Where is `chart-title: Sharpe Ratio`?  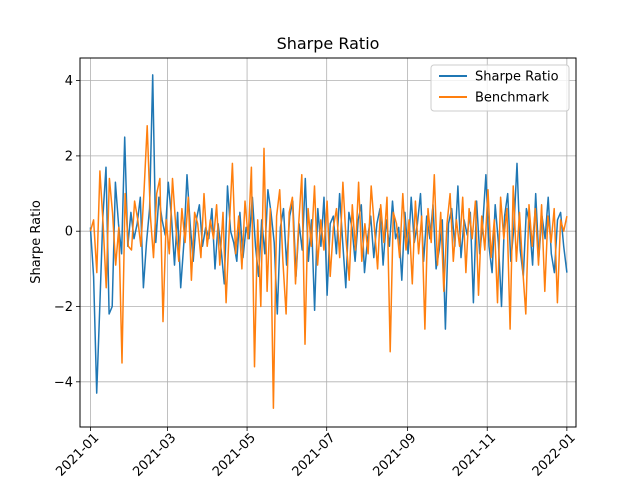 chart-title: Sharpe Ratio is located at coordinates (328, 43).